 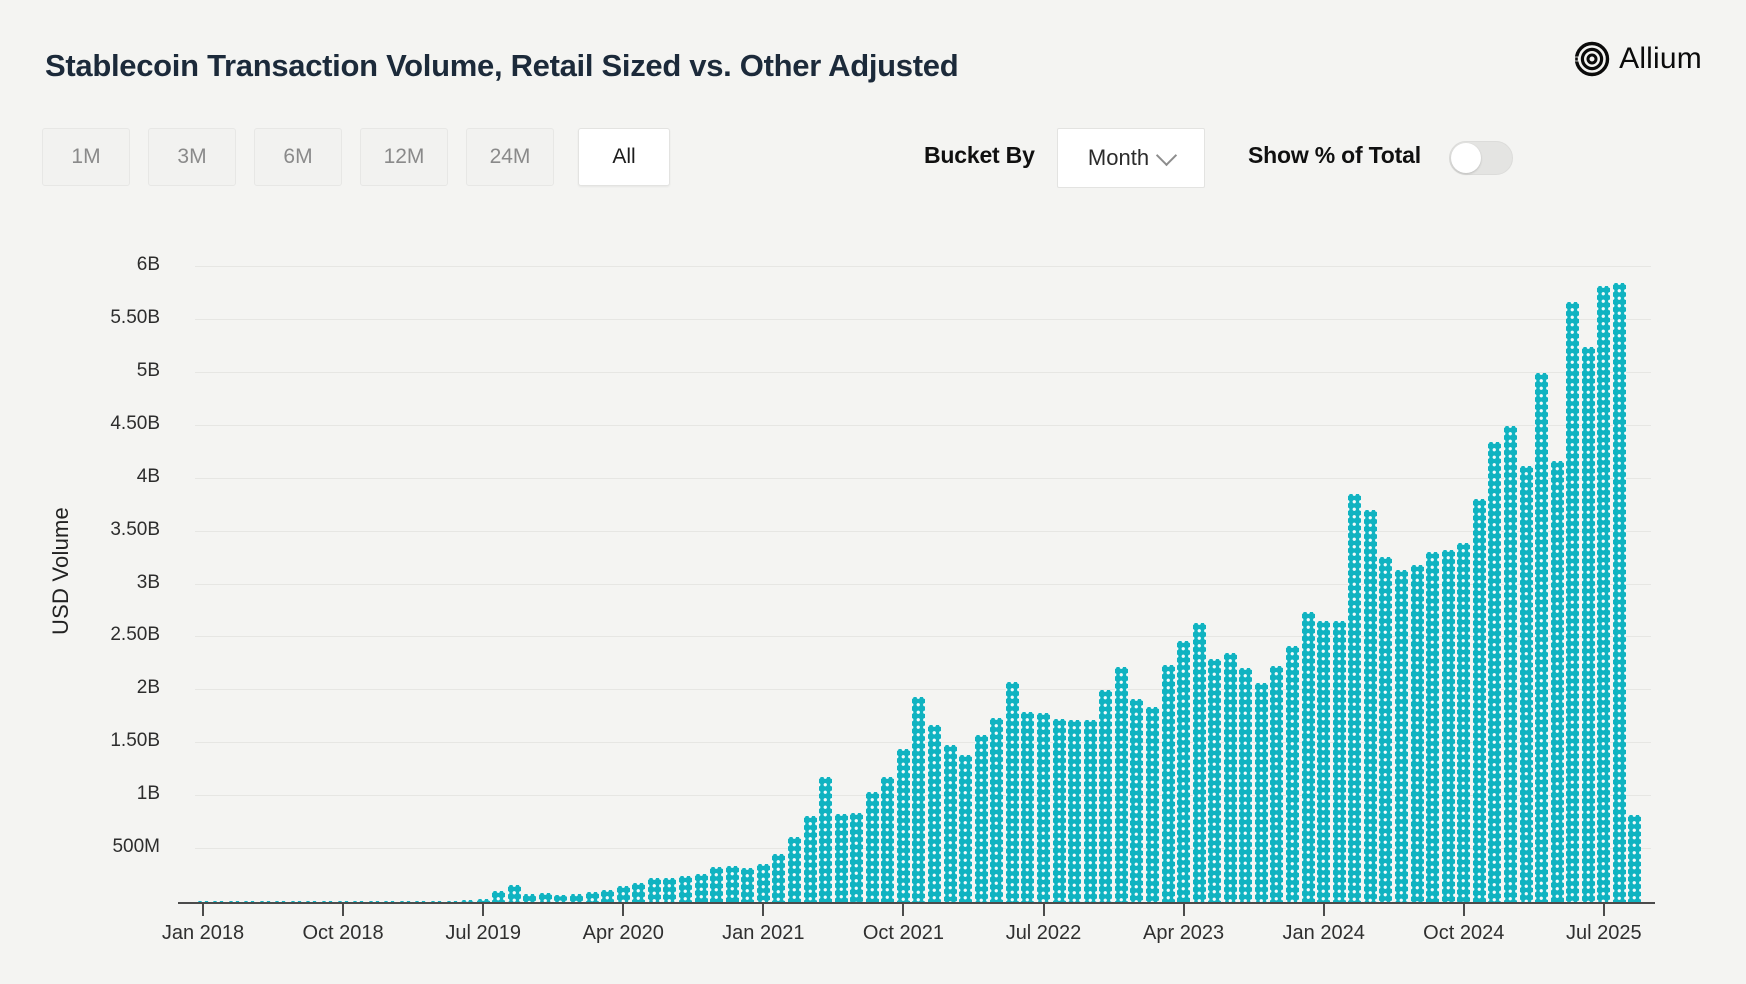 What do you see at coordinates (192, 157) in the screenshot?
I see `range-button-3m: 3M` at bounding box center [192, 157].